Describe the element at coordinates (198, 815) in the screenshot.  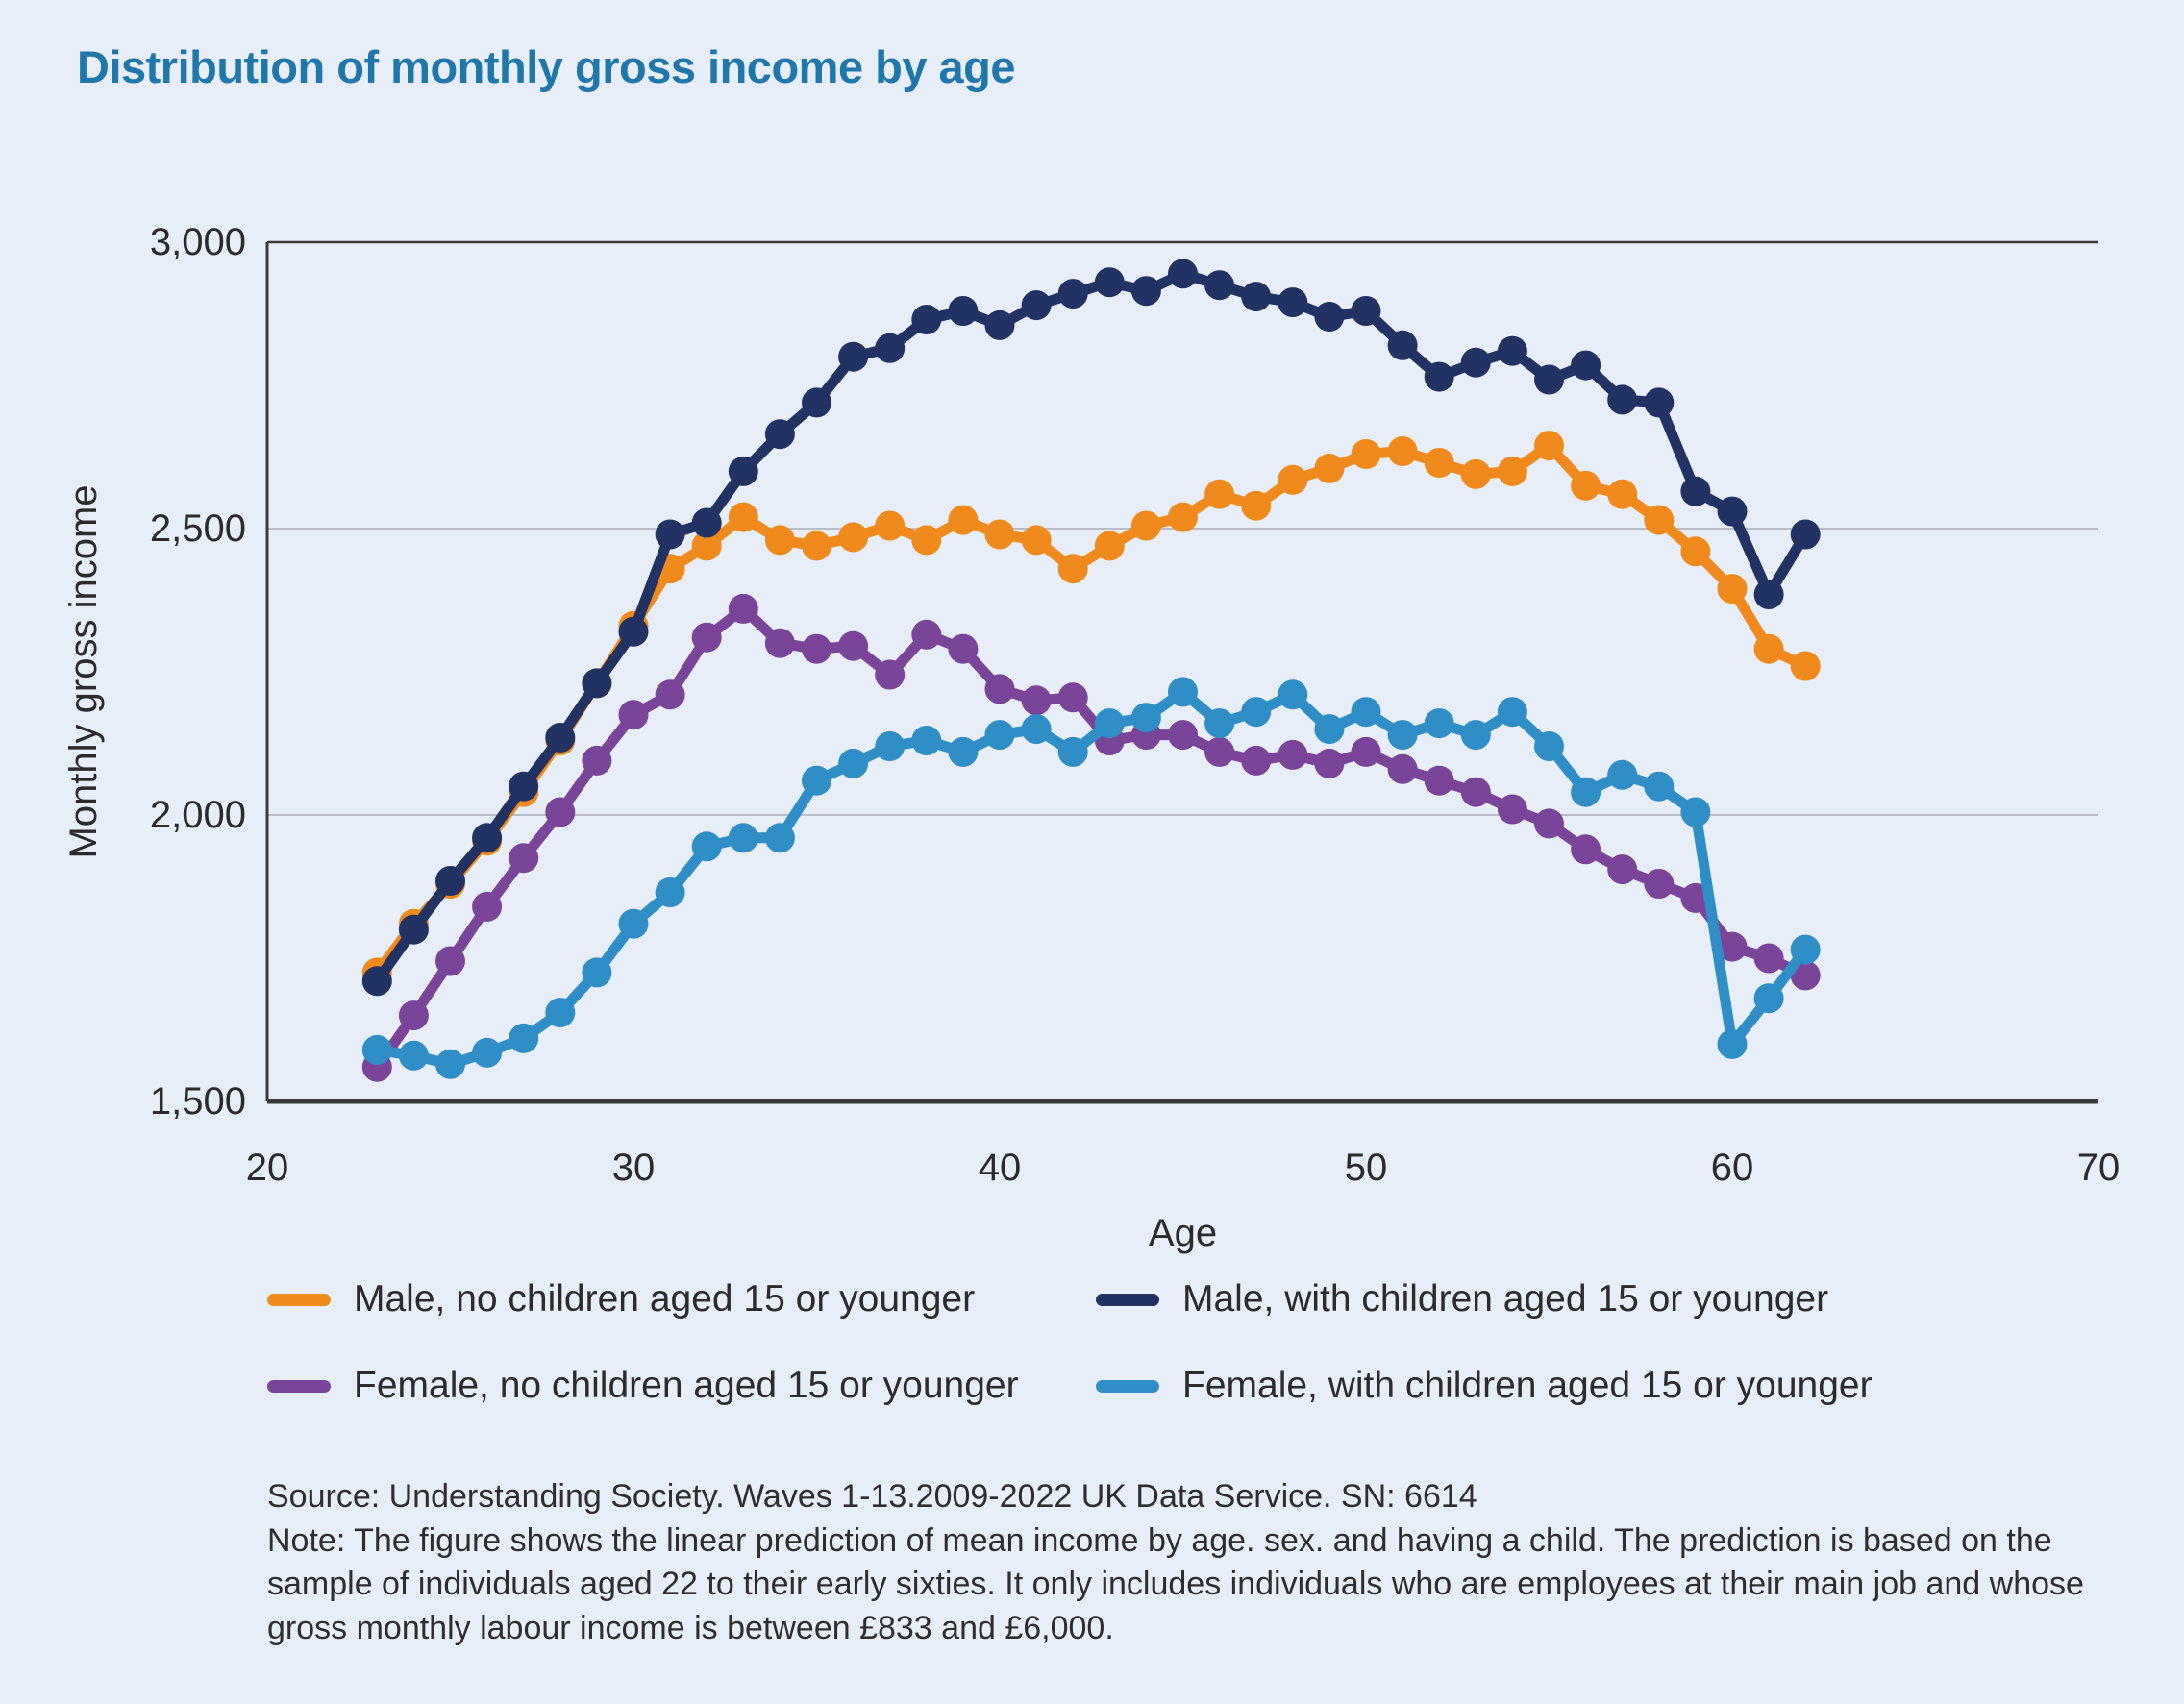
I see `y-tick-label: 2,000` at that location.